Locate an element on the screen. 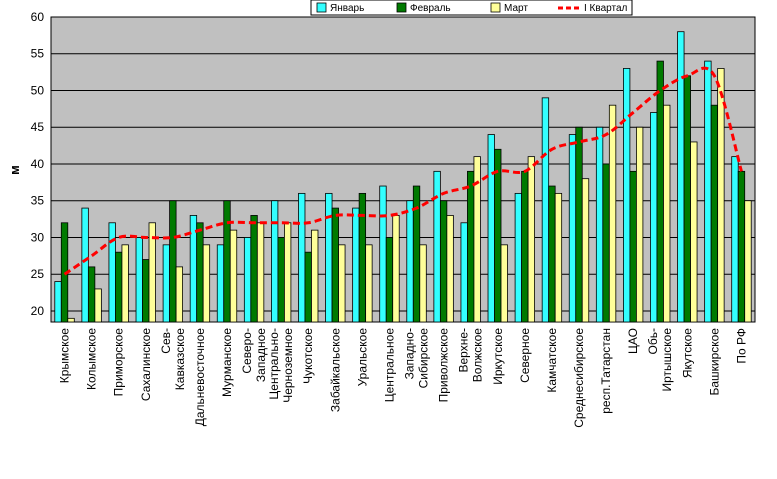 The height and width of the screenshot is (479, 777). legend-label: I Квартал is located at coordinates (606, 8).